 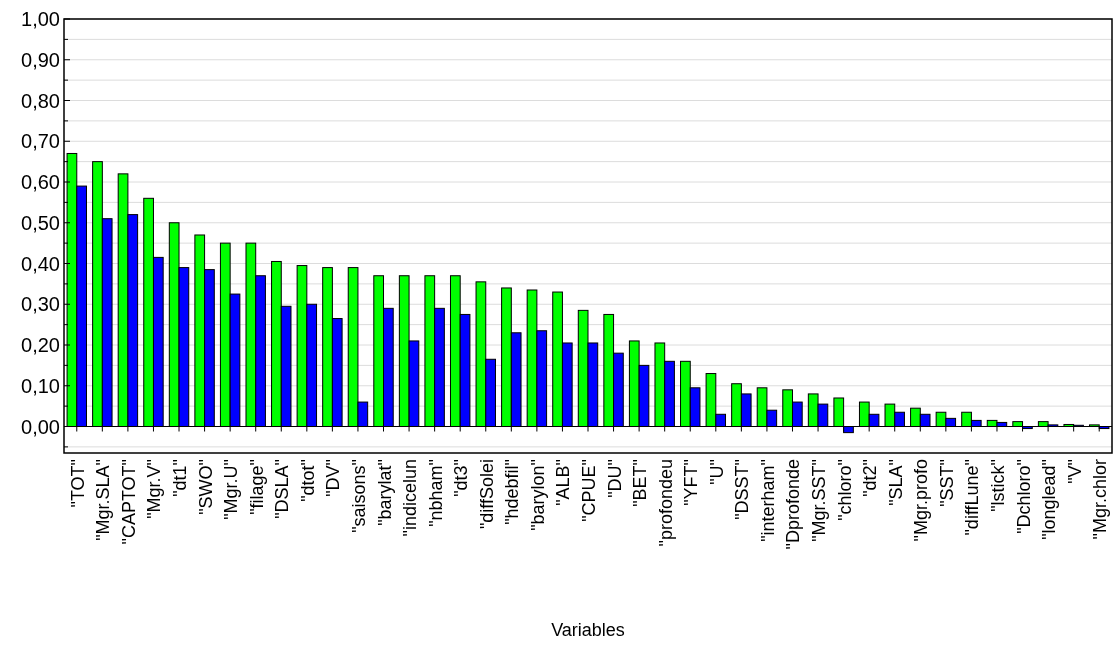 I want to click on x-tick-label: "dt2", so click(x=870, y=478).